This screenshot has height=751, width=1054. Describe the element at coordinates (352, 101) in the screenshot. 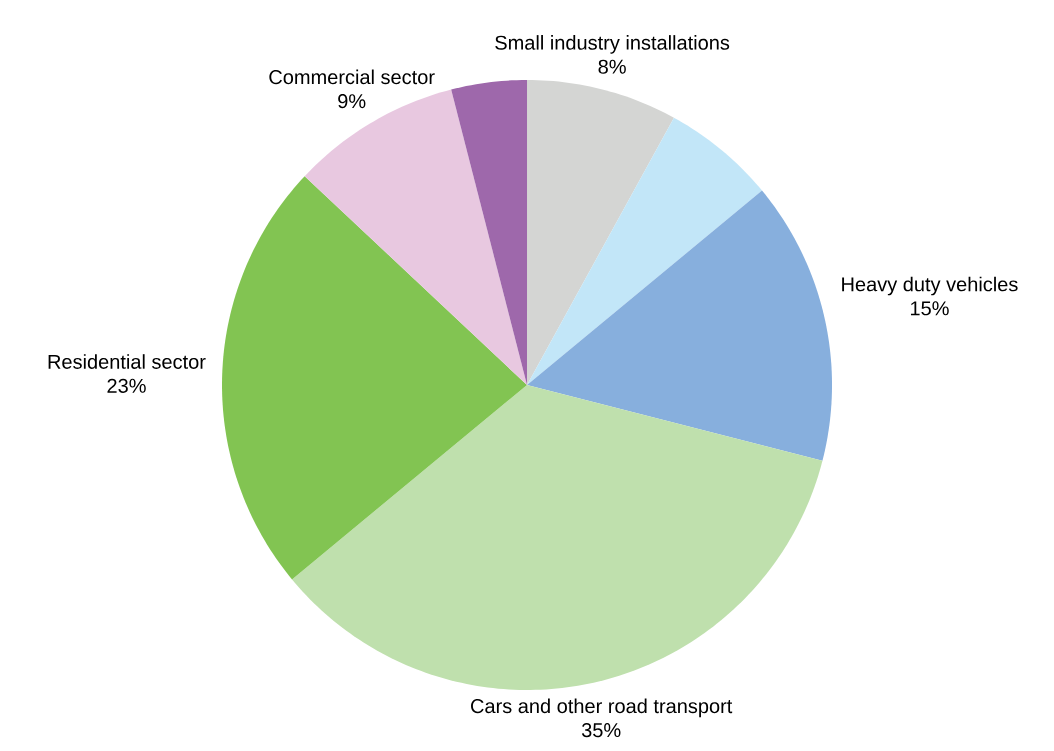

I see `data-label: 9%` at that location.